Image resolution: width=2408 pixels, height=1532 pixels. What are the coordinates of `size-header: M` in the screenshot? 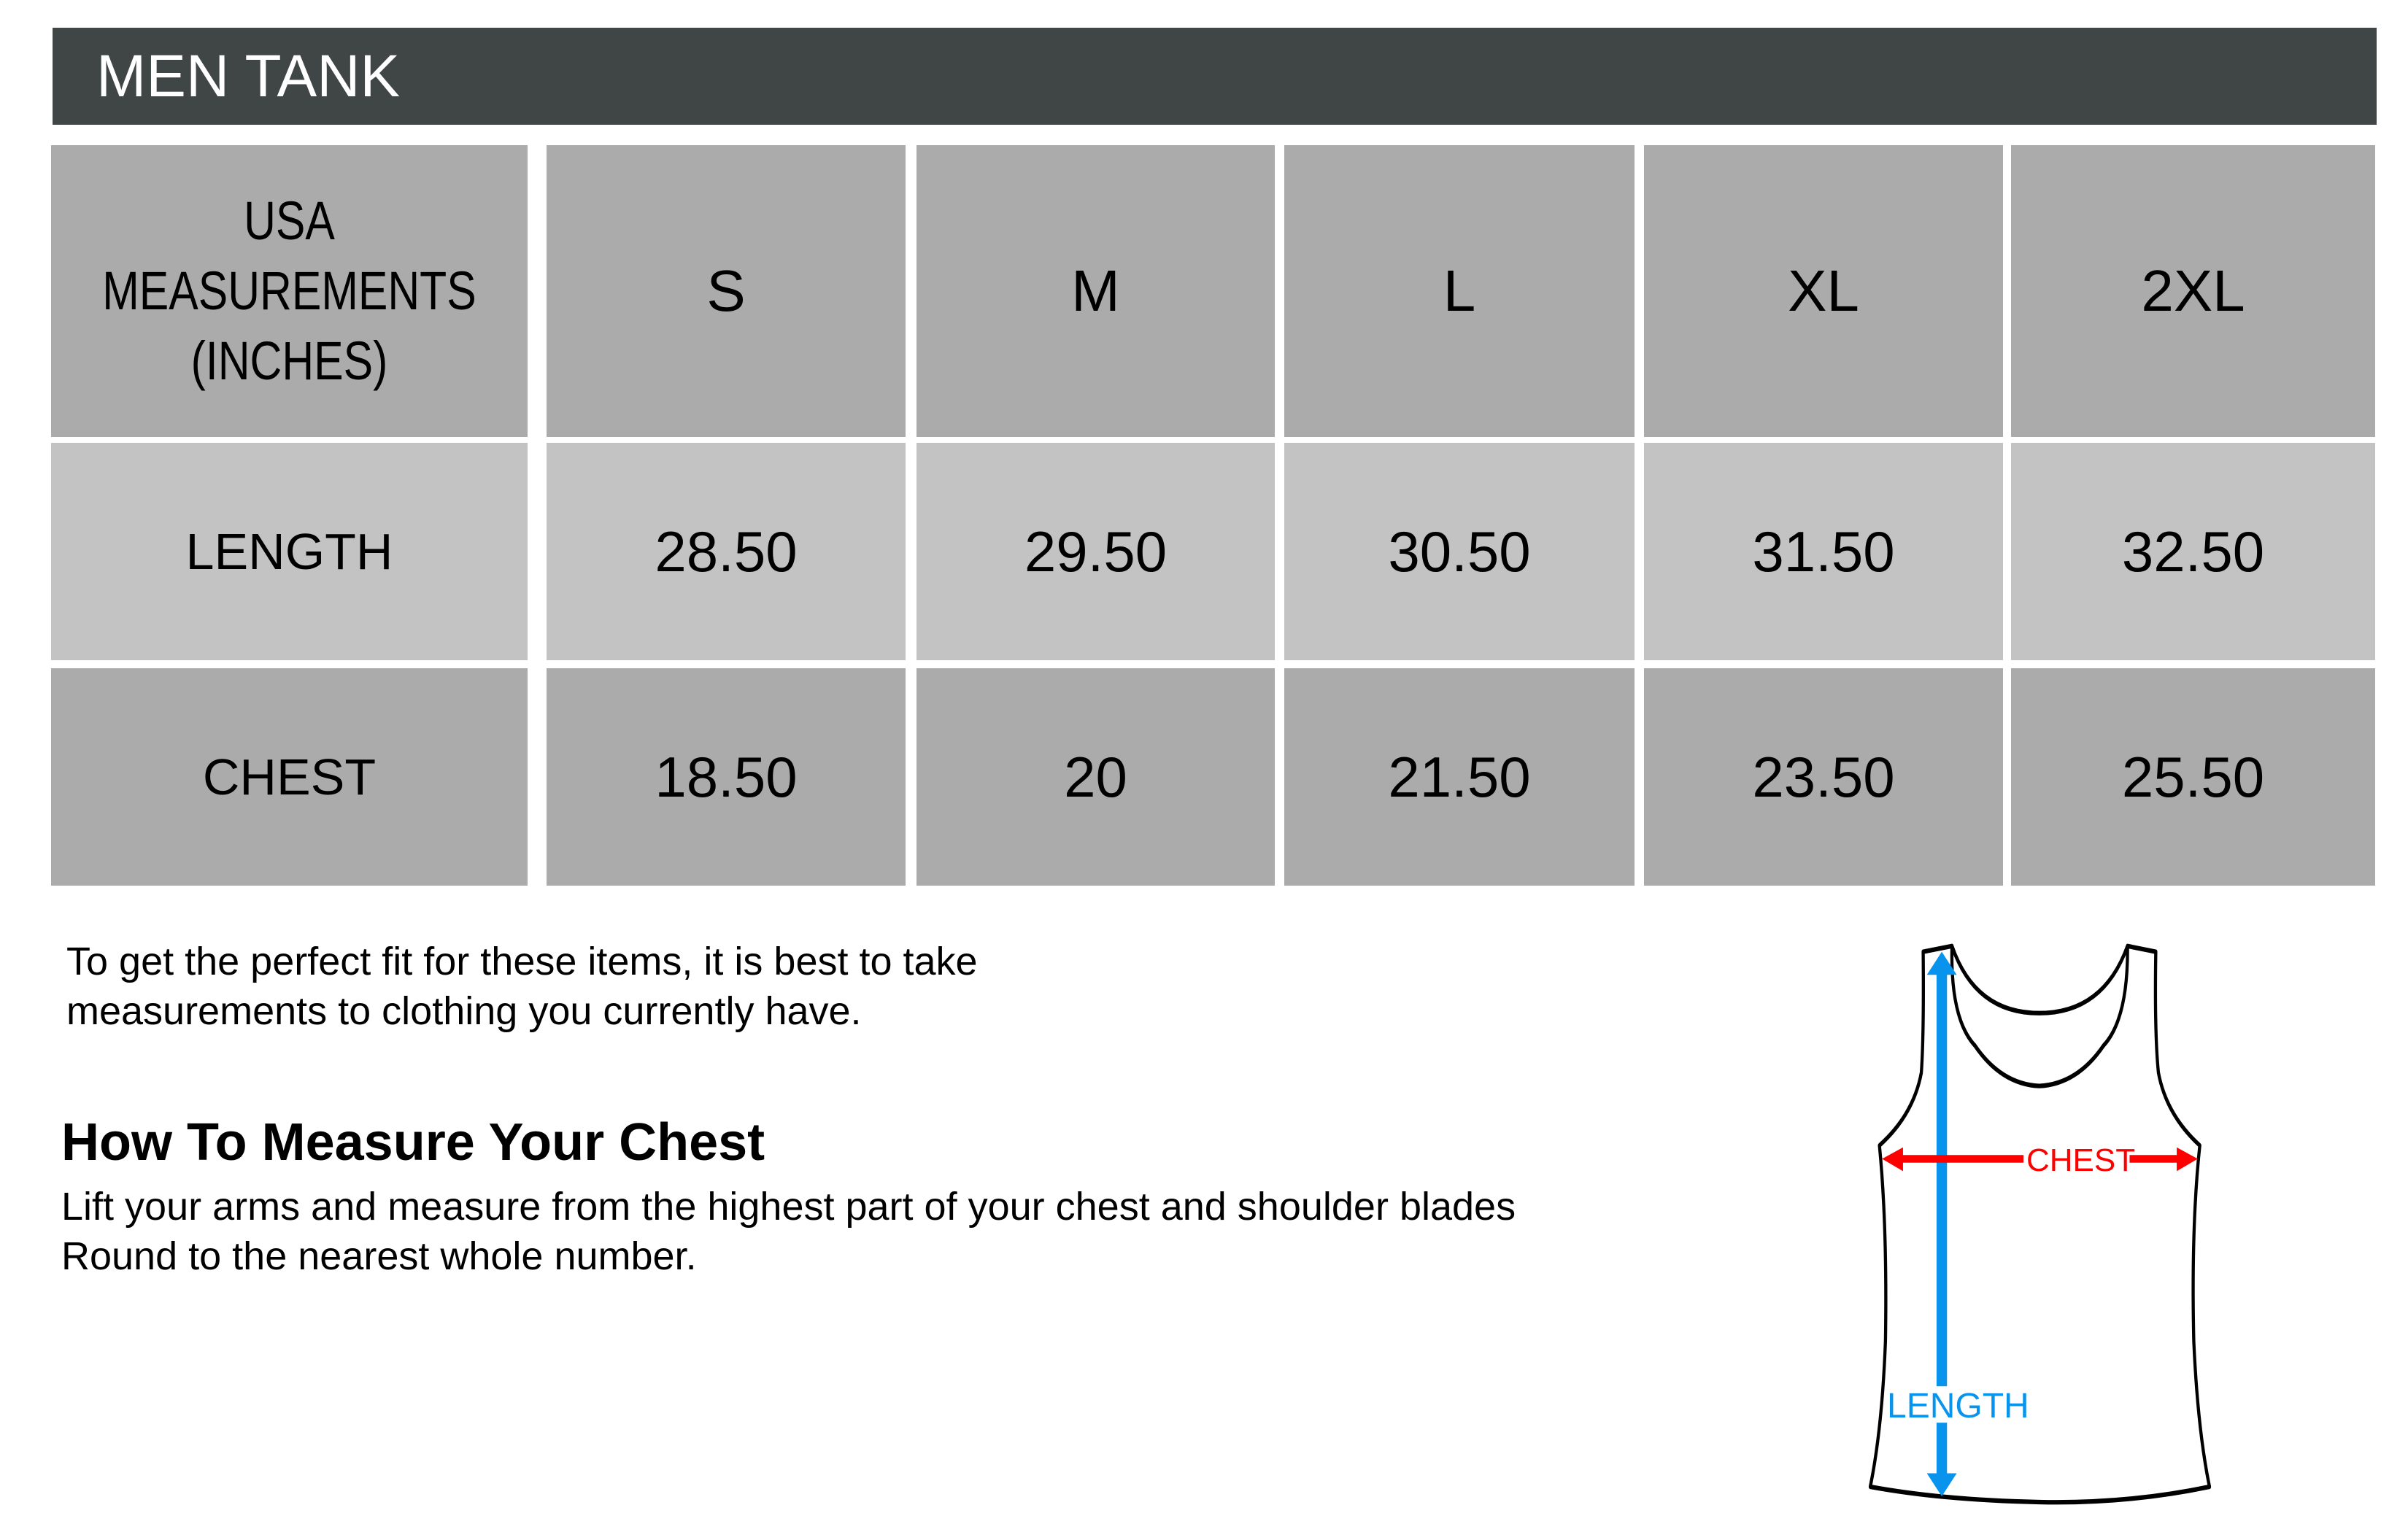 It's located at (1095, 291).